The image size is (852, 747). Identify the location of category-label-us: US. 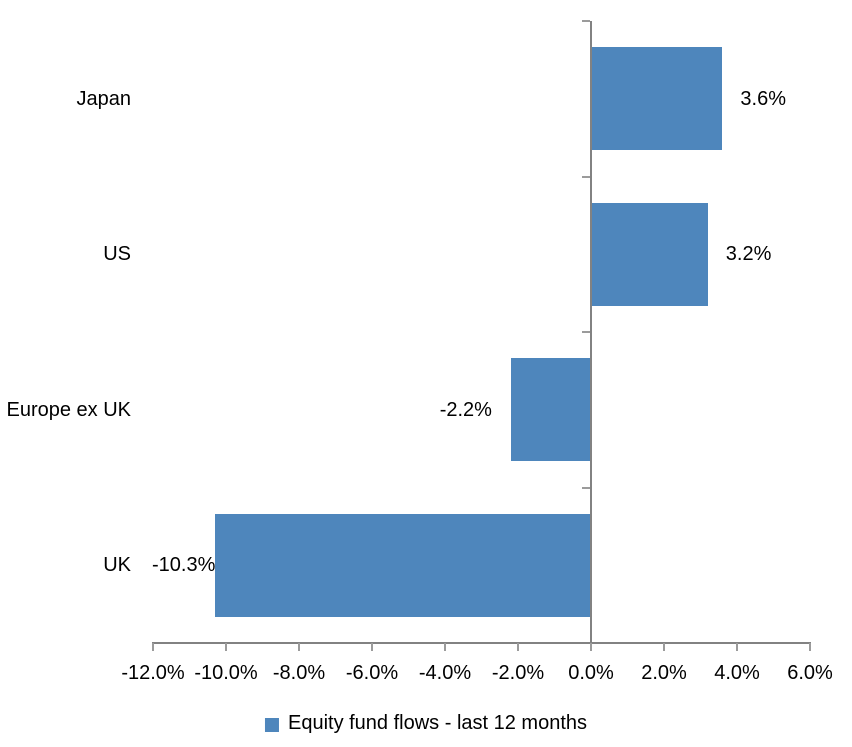
(117, 254).